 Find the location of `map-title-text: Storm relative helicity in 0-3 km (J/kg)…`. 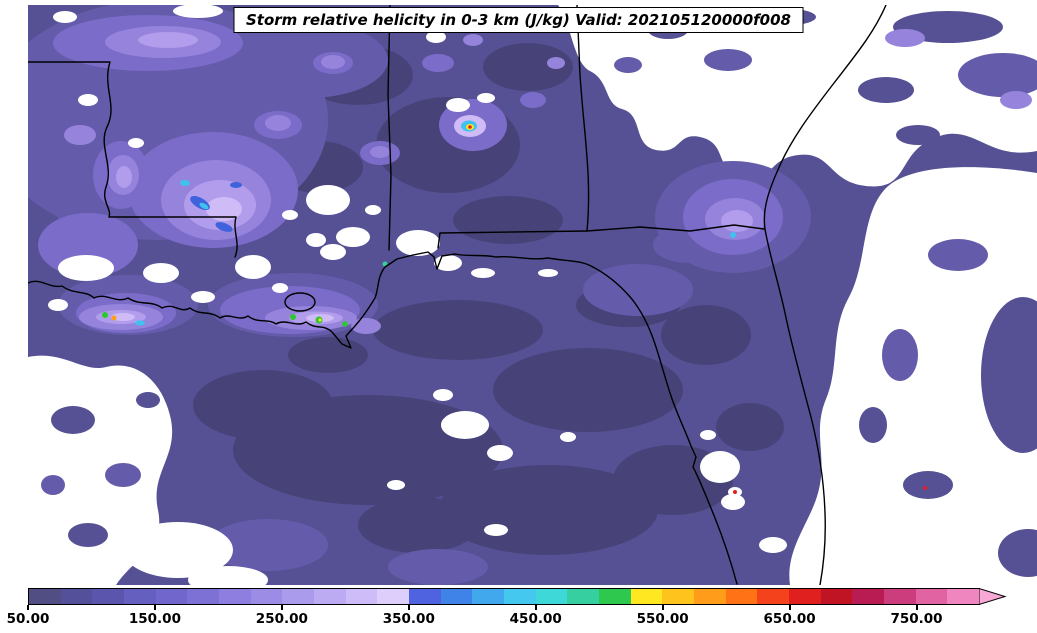

map-title-text: Storm relative helicity in 0-3 km (J/kg)… is located at coordinates (518, 20).